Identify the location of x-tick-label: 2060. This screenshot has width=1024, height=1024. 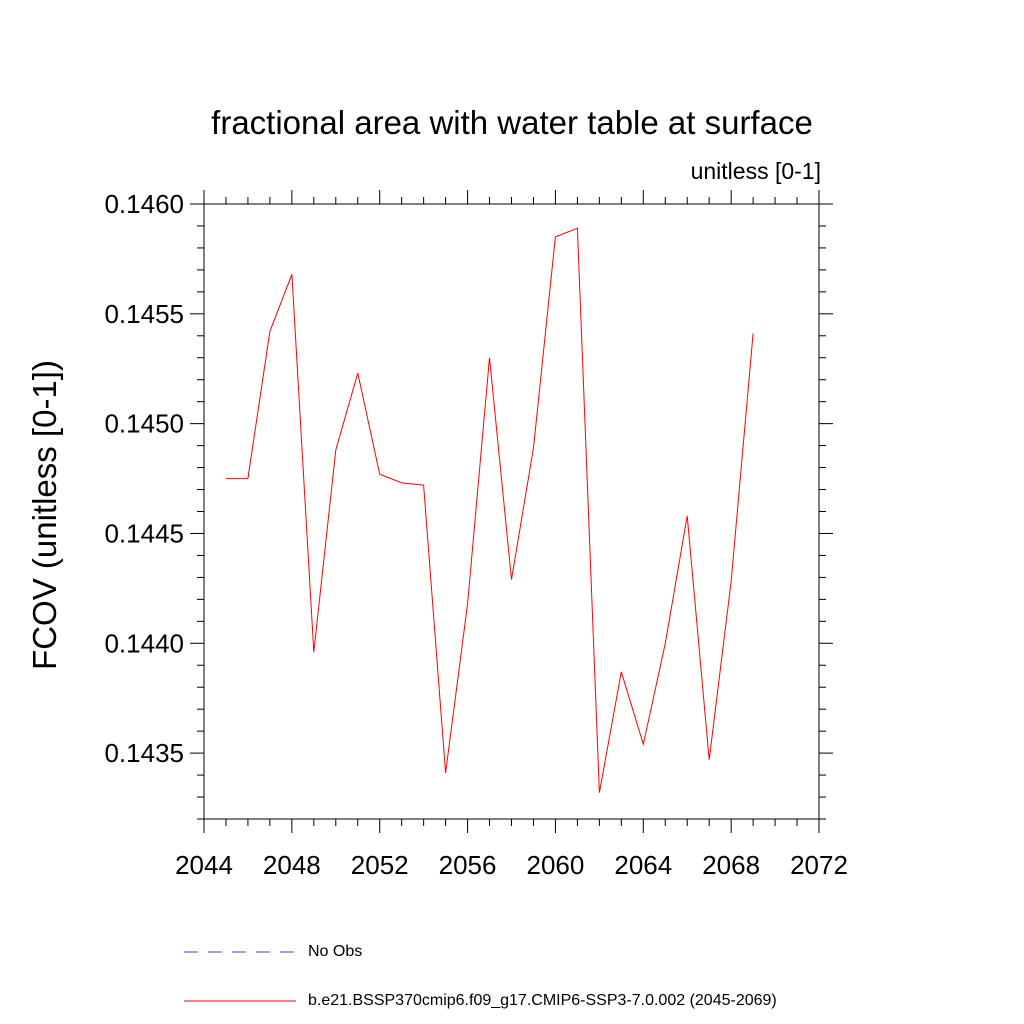
(556, 865).